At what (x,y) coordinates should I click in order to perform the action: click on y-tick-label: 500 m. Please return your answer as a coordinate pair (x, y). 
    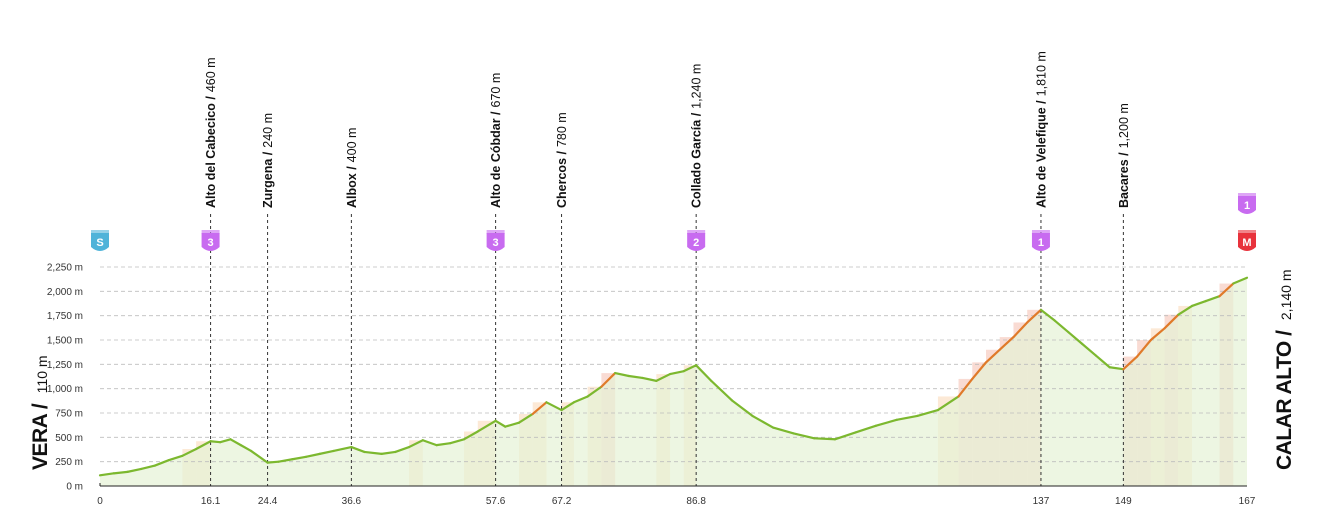
    Looking at the image, I should click on (69, 438).